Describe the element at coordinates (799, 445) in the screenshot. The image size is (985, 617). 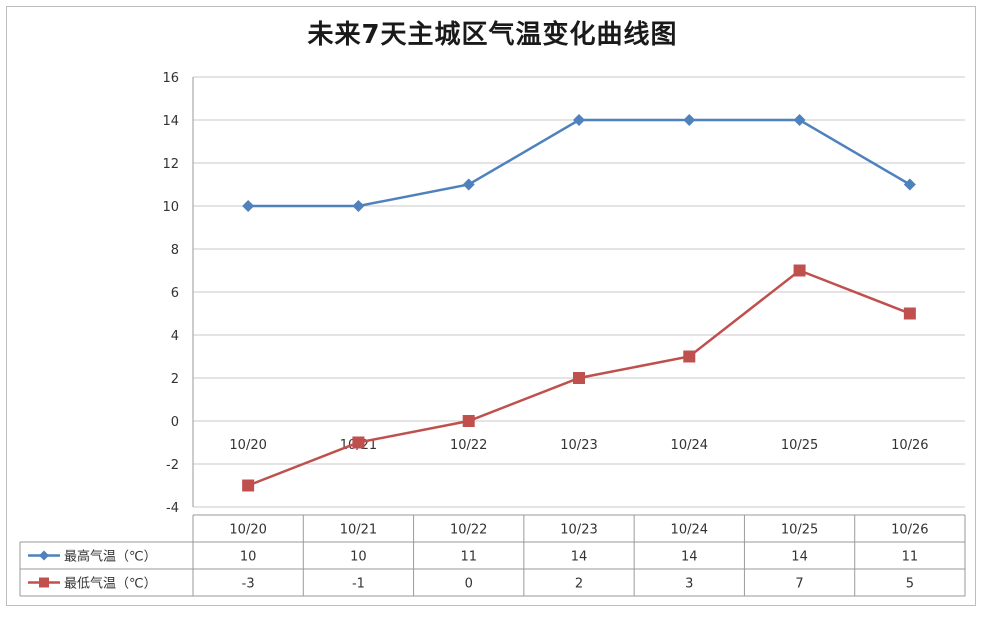
I see `x-category-label: 10/25` at that location.